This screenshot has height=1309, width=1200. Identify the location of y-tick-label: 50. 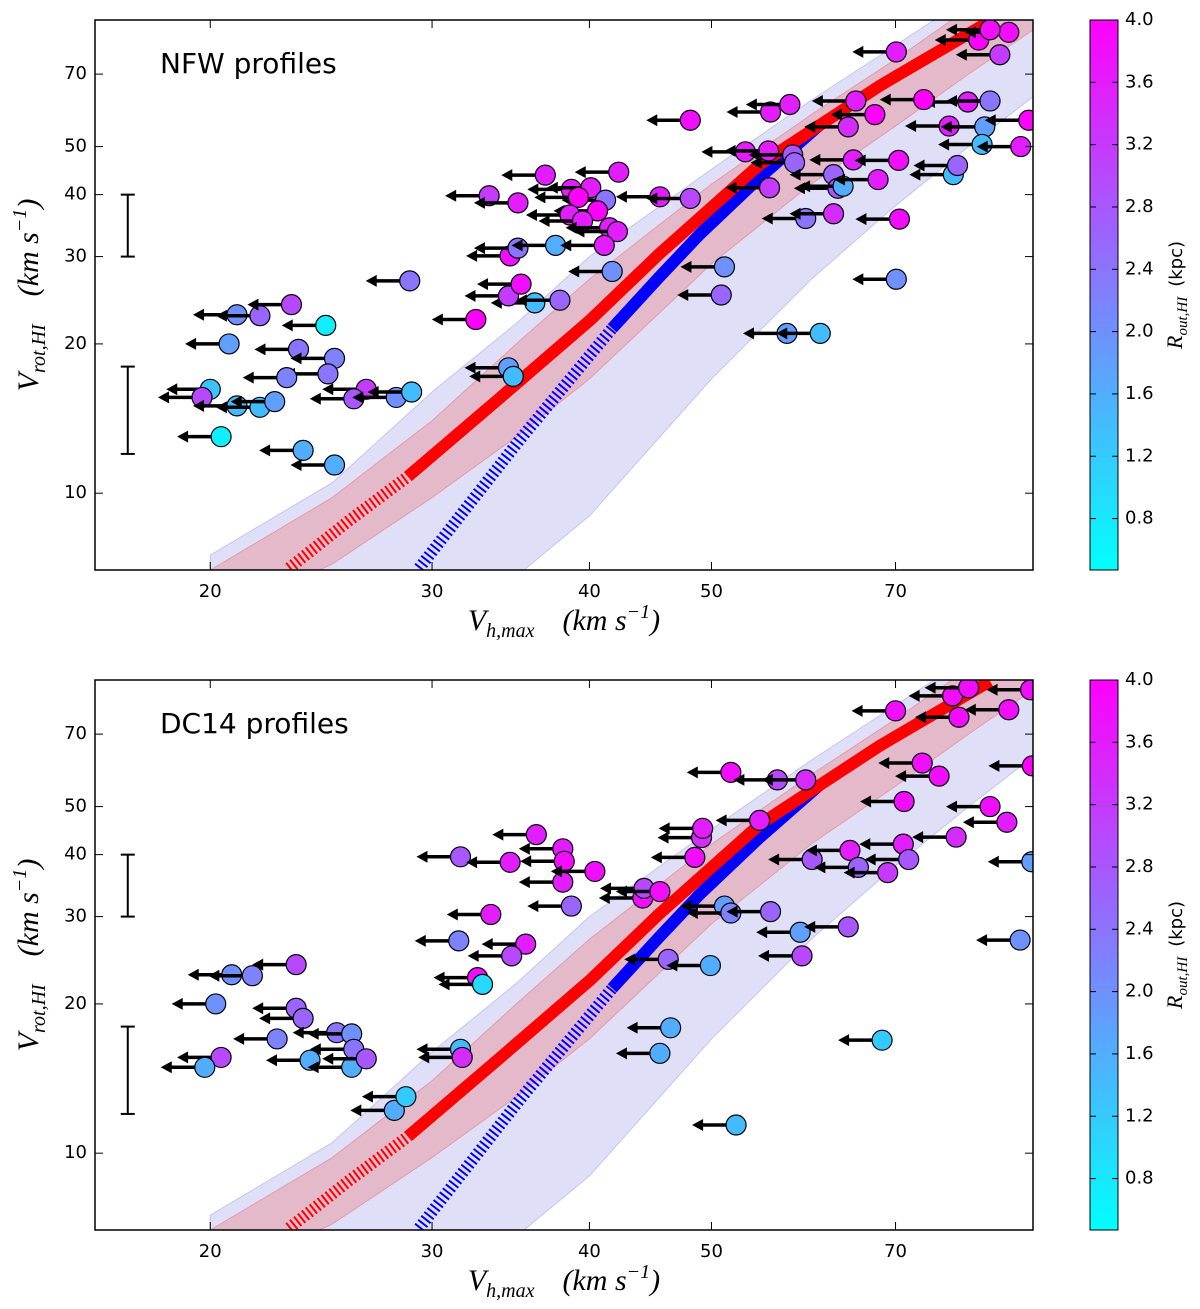
(75, 146).